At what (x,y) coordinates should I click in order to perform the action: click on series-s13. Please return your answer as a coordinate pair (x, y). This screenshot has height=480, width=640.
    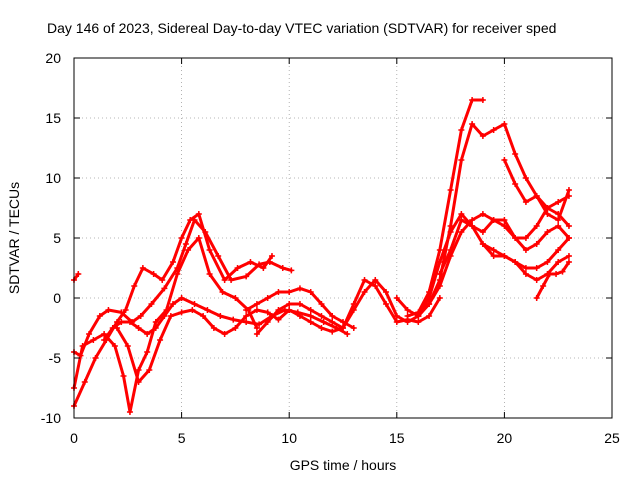
    Looking at the image, I should click on (504, 235).